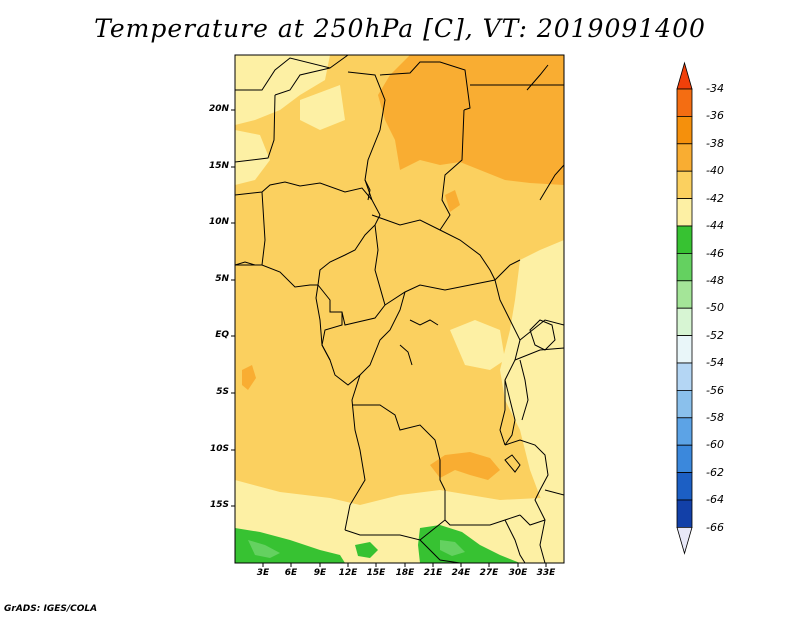 Image resolution: width=800 pixels, height=618 pixels. Describe the element at coordinates (219, 449) in the screenshot. I see `lat-label: 10S` at that location.